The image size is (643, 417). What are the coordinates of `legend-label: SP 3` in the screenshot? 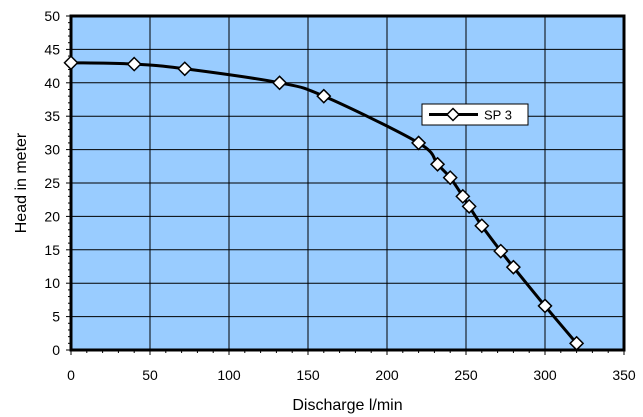 It's located at (498, 115).